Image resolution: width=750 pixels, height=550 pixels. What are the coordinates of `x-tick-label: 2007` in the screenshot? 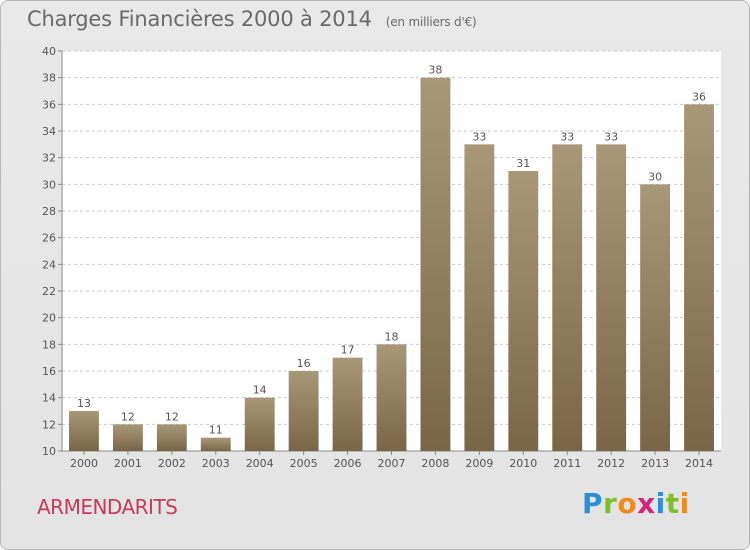 It's located at (392, 463).